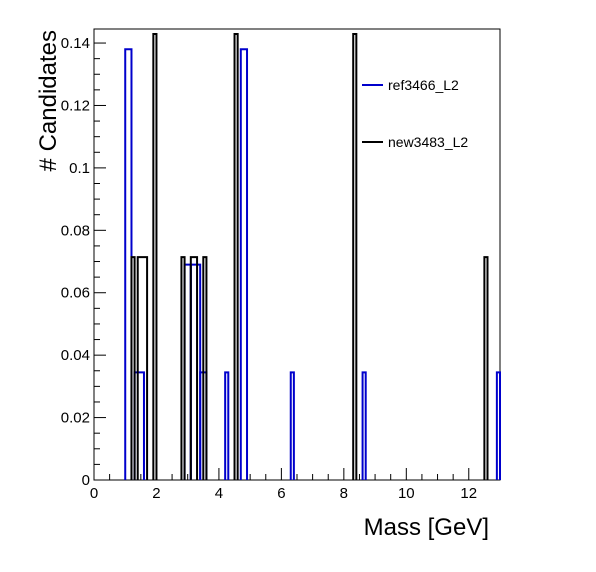 The height and width of the screenshot is (572, 596). I want to click on x-tick-label: 4, so click(219, 493).